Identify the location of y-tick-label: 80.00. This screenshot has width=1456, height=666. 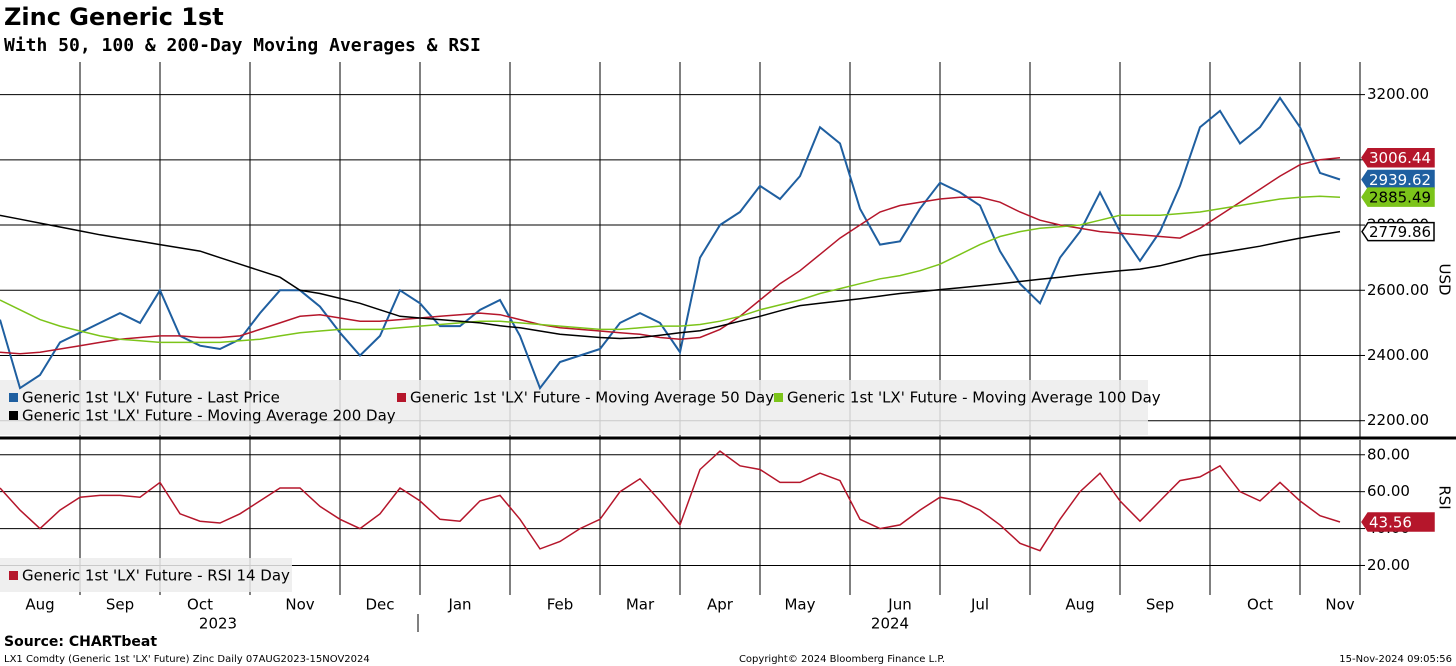
(1388, 454).